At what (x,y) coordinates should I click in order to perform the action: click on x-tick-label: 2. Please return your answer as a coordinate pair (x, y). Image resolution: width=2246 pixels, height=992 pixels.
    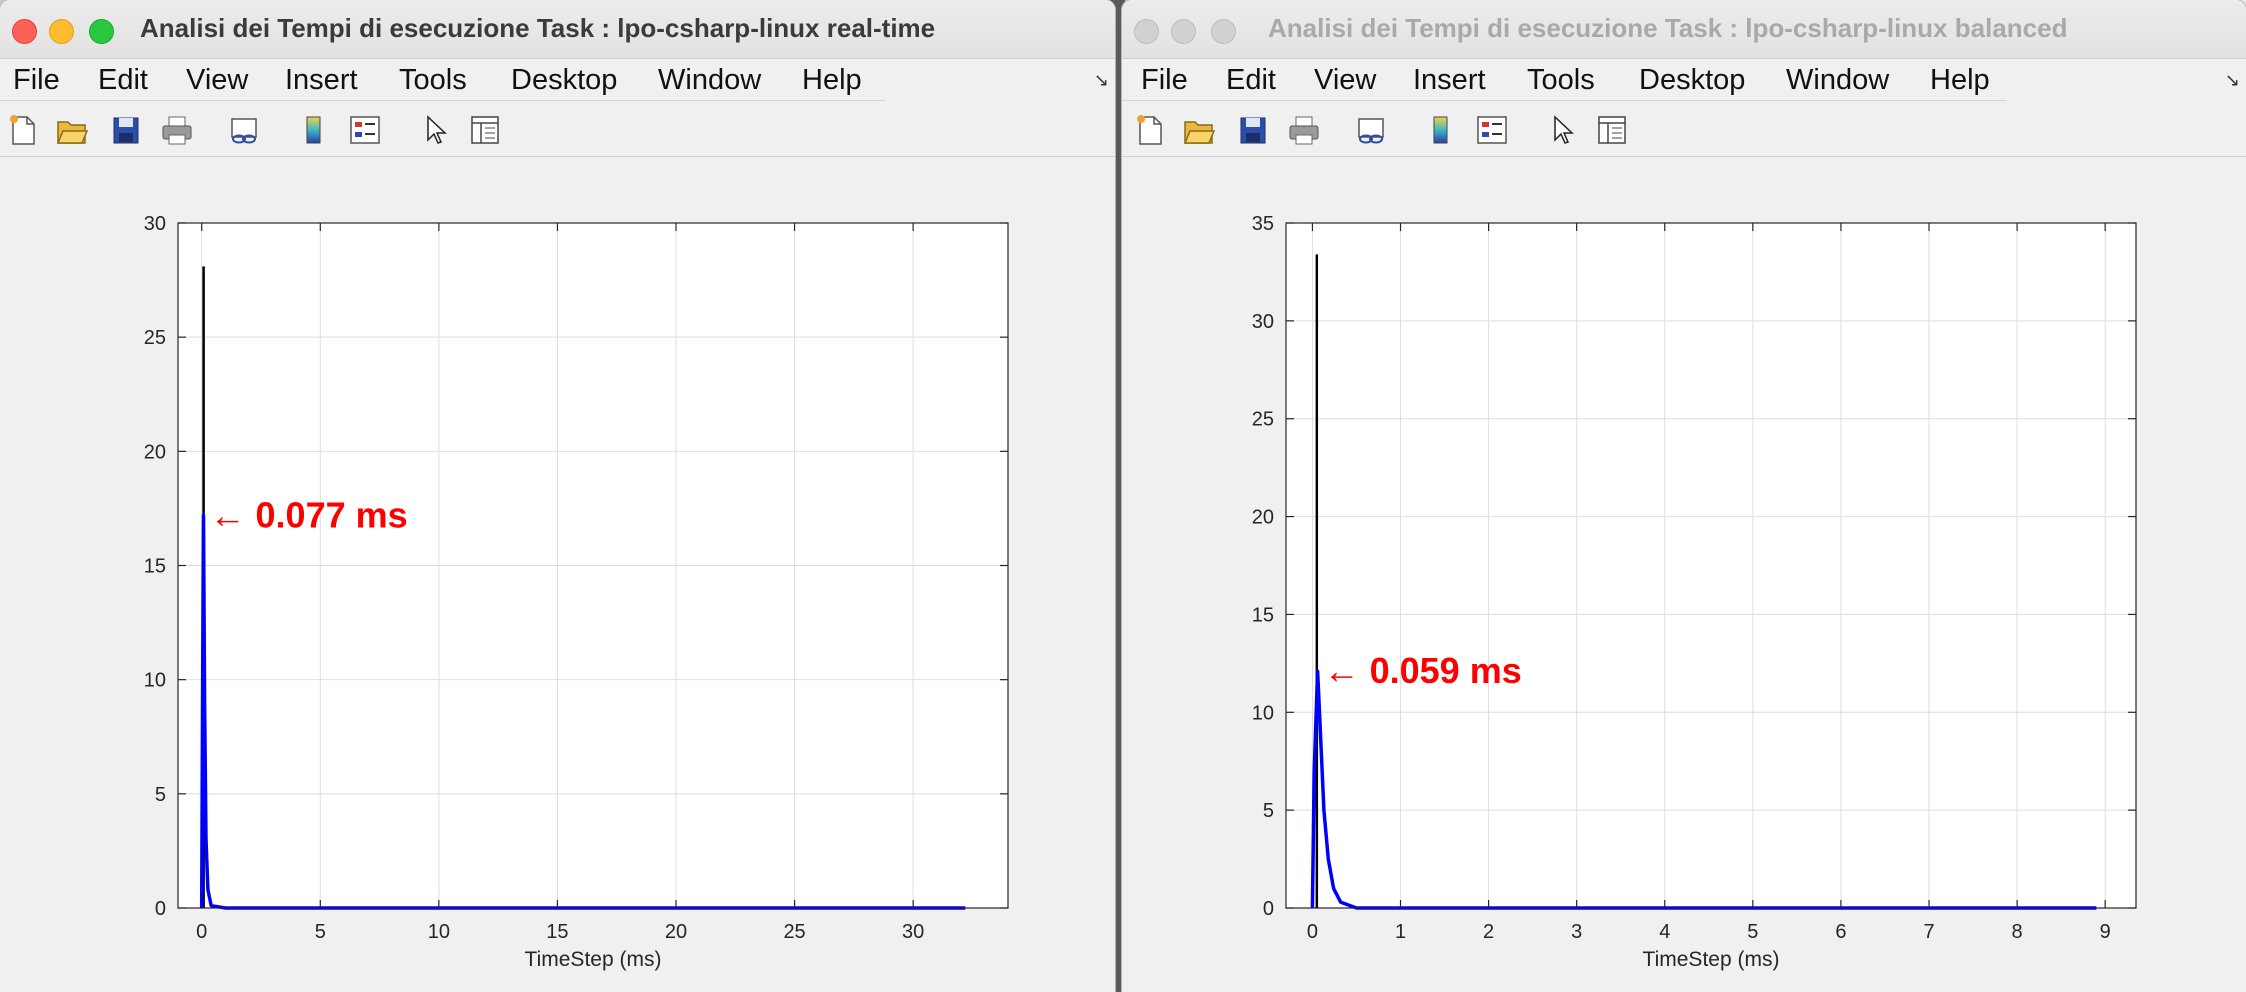
    Looking at the image, I should click on (1488, 932).